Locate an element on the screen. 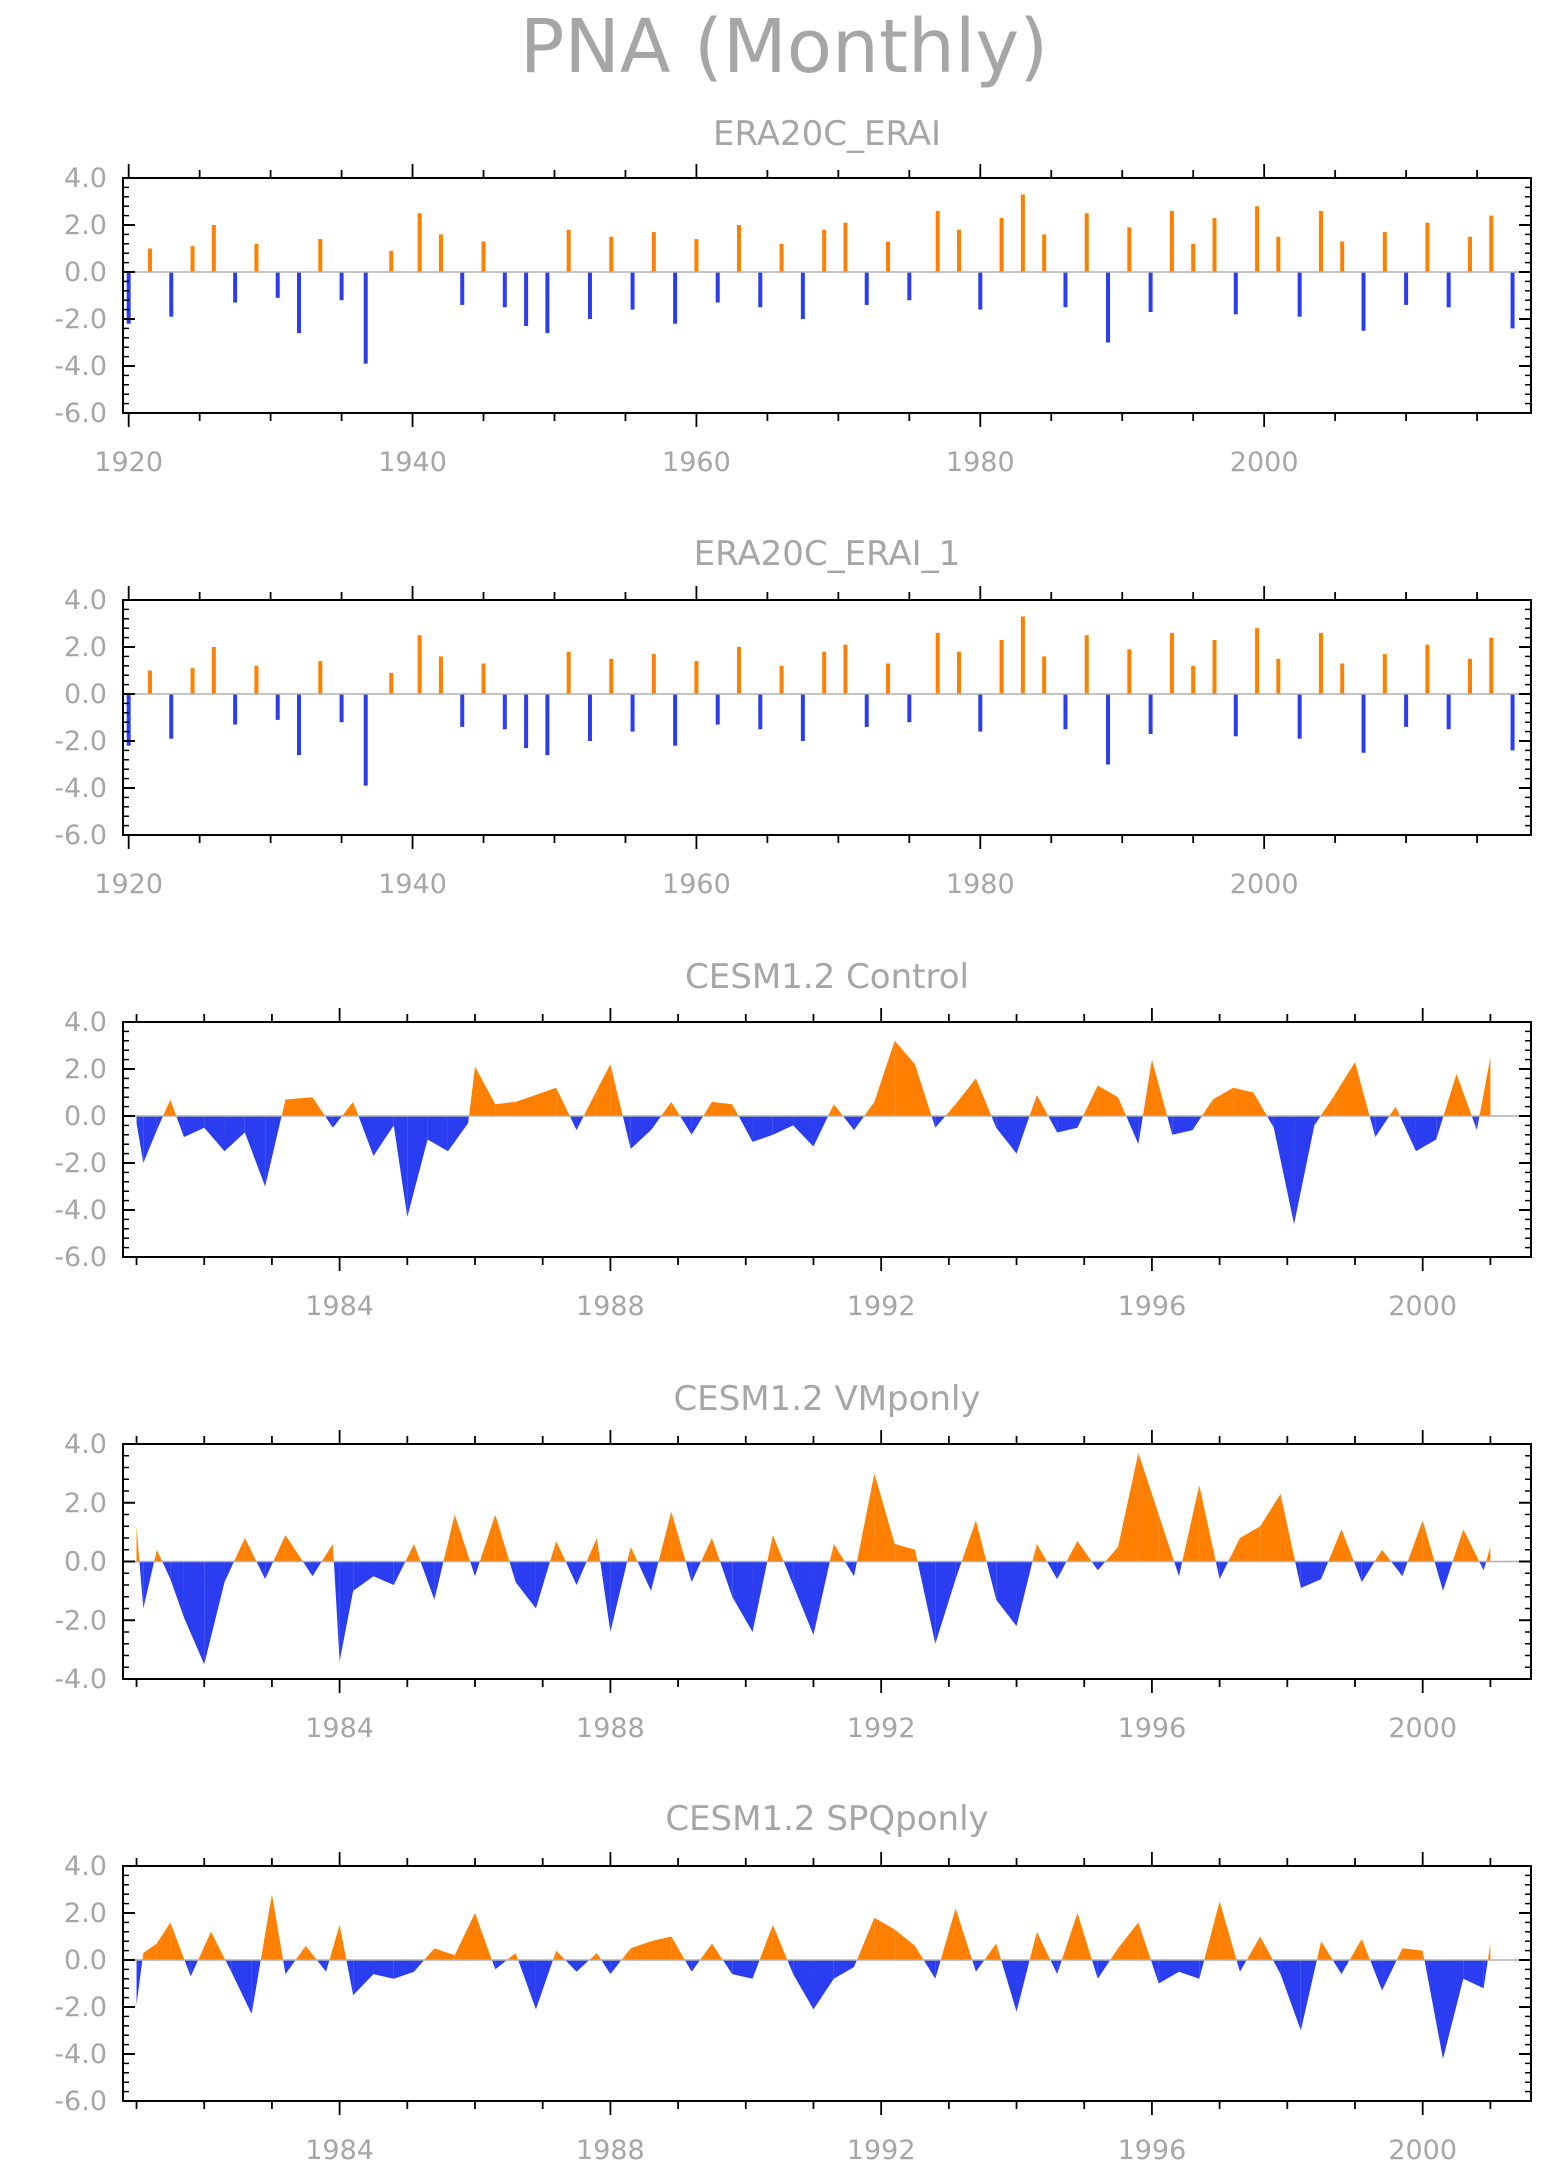 This screenshot has height=2172, width=1568. x-tick-label: 1988 is located at coordinates (610, 1306).